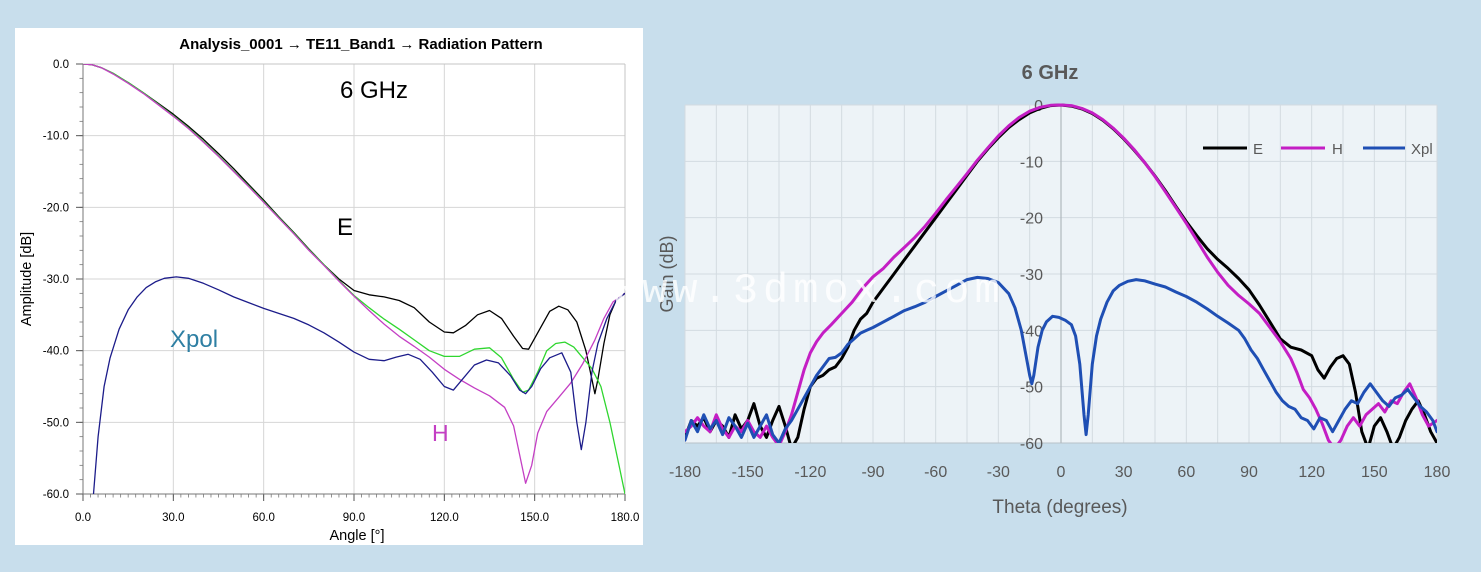 The image size is (1481, 572). Describe the element at coordinates (1031, 388) in the screenshot. I see `y-tick-label: -50` at that location.